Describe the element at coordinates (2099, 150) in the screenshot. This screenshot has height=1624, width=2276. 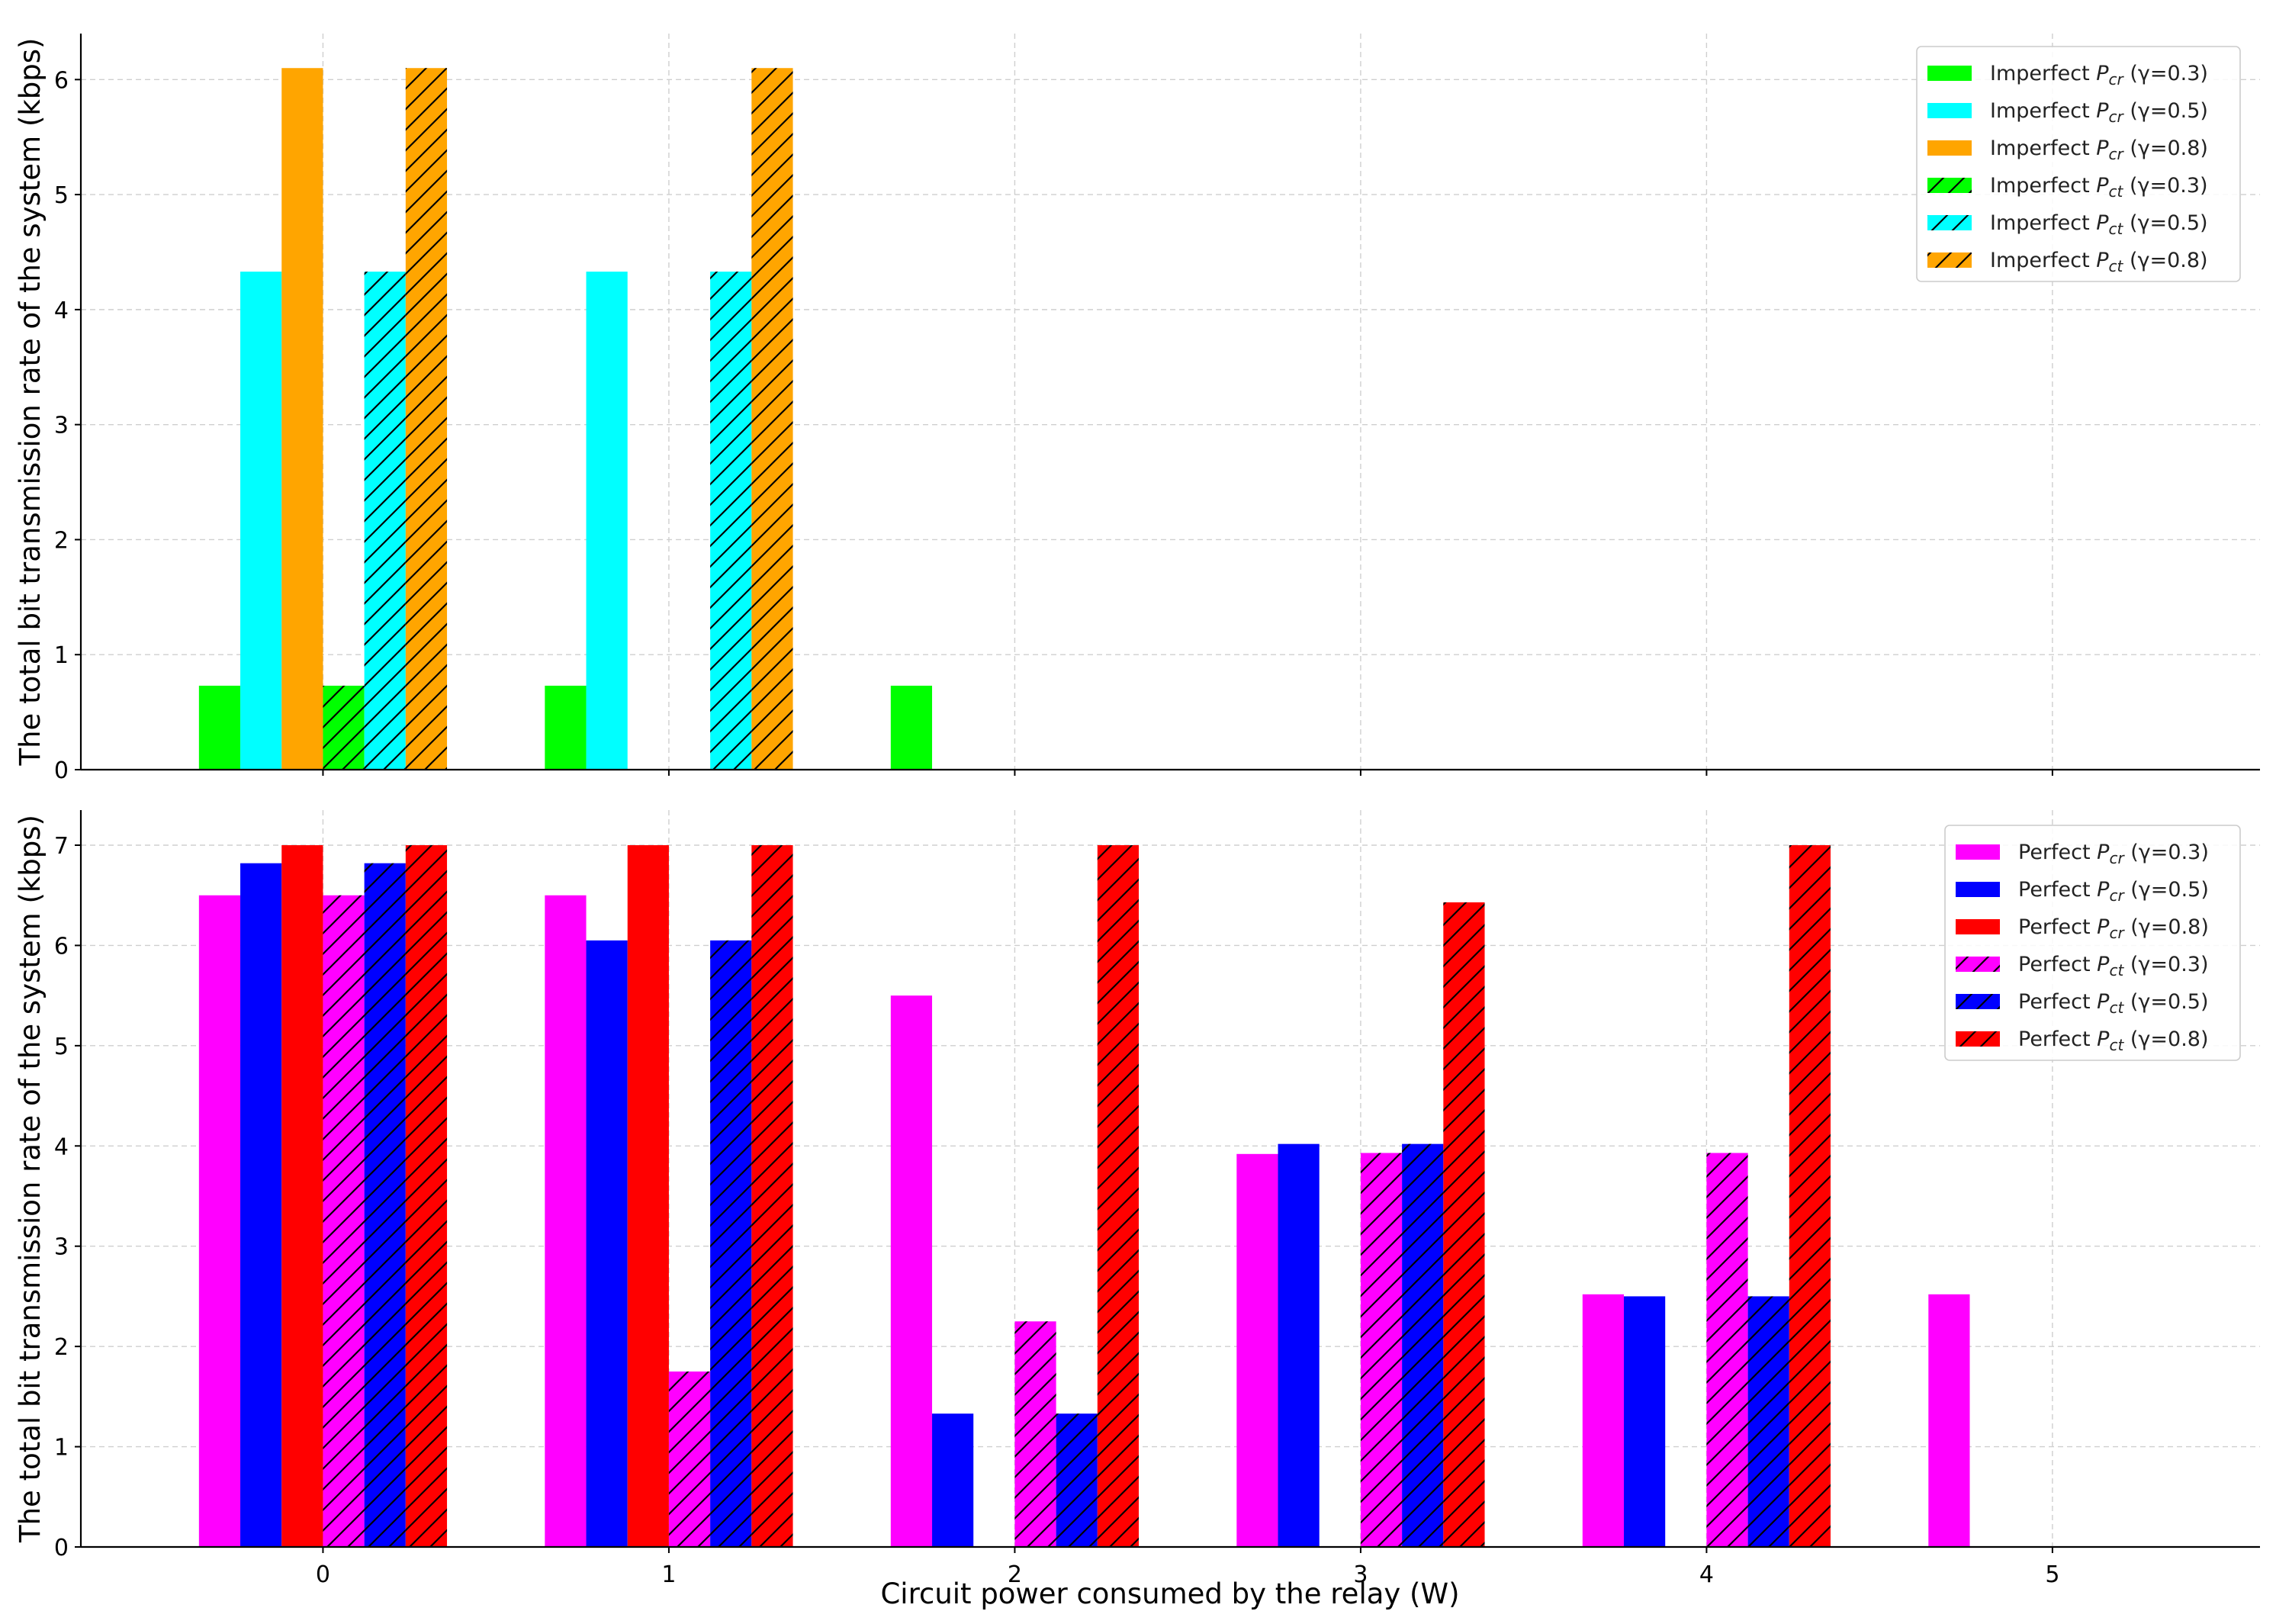
I see `legend-label: Imperfect Pcr (γ=0.8)` at that location.